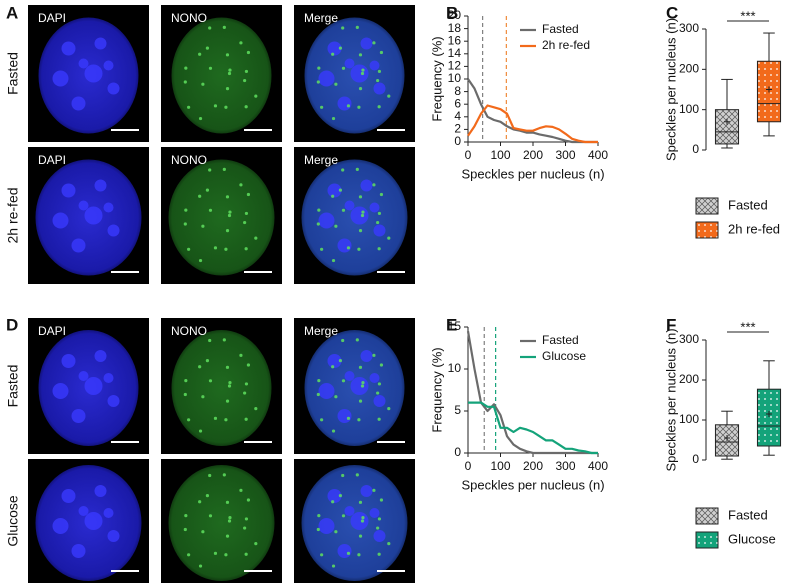 The image size is (800, 588). Describe the element at coordinates (695, 459) in the screenshot. I see `y-tick-label: 0` at that location.